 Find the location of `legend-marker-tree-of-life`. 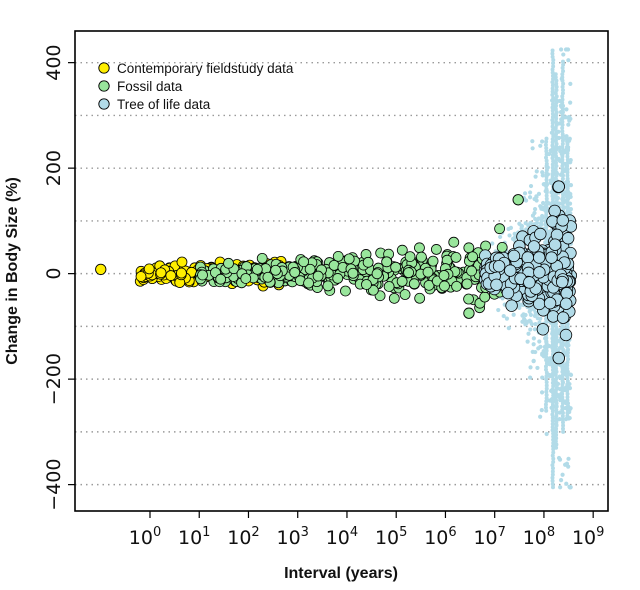

legend-marker-tree-of-life is located at coordinates (104, 104).